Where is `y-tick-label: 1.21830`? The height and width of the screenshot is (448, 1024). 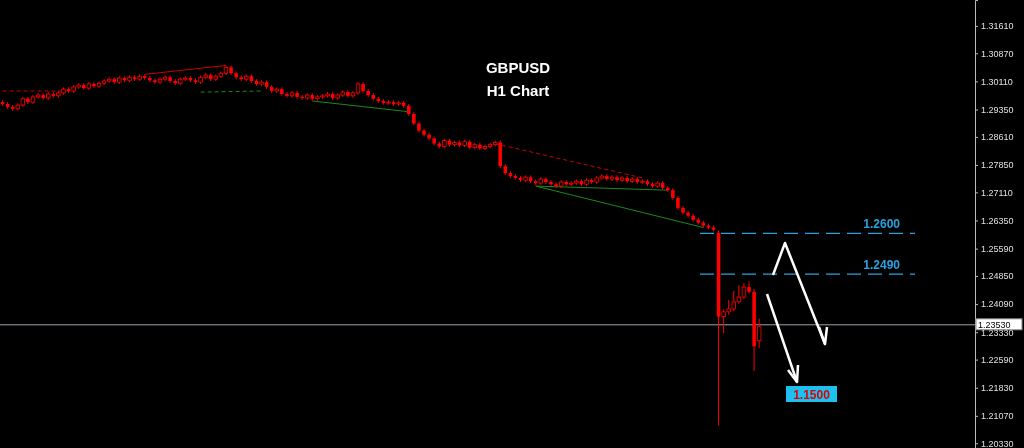 y-tick-label: 1.21830 is located at coordinates (997, 388).